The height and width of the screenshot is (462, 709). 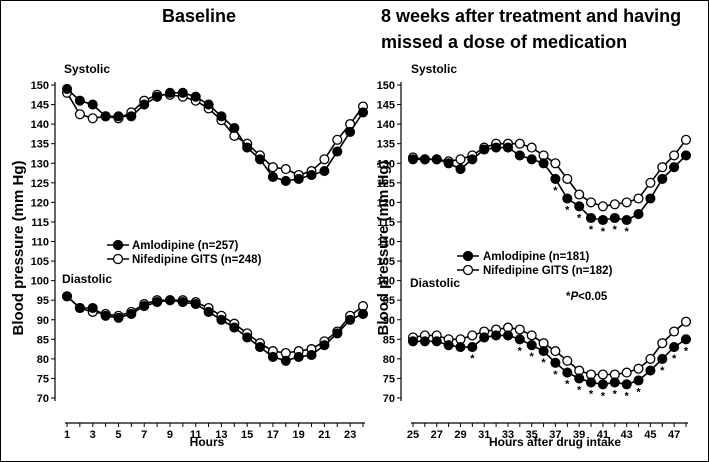 What do you see at coordinates (389, 379) in the screenshot?
I see `y-tick-label: 75` at bounding box center [389, 379].